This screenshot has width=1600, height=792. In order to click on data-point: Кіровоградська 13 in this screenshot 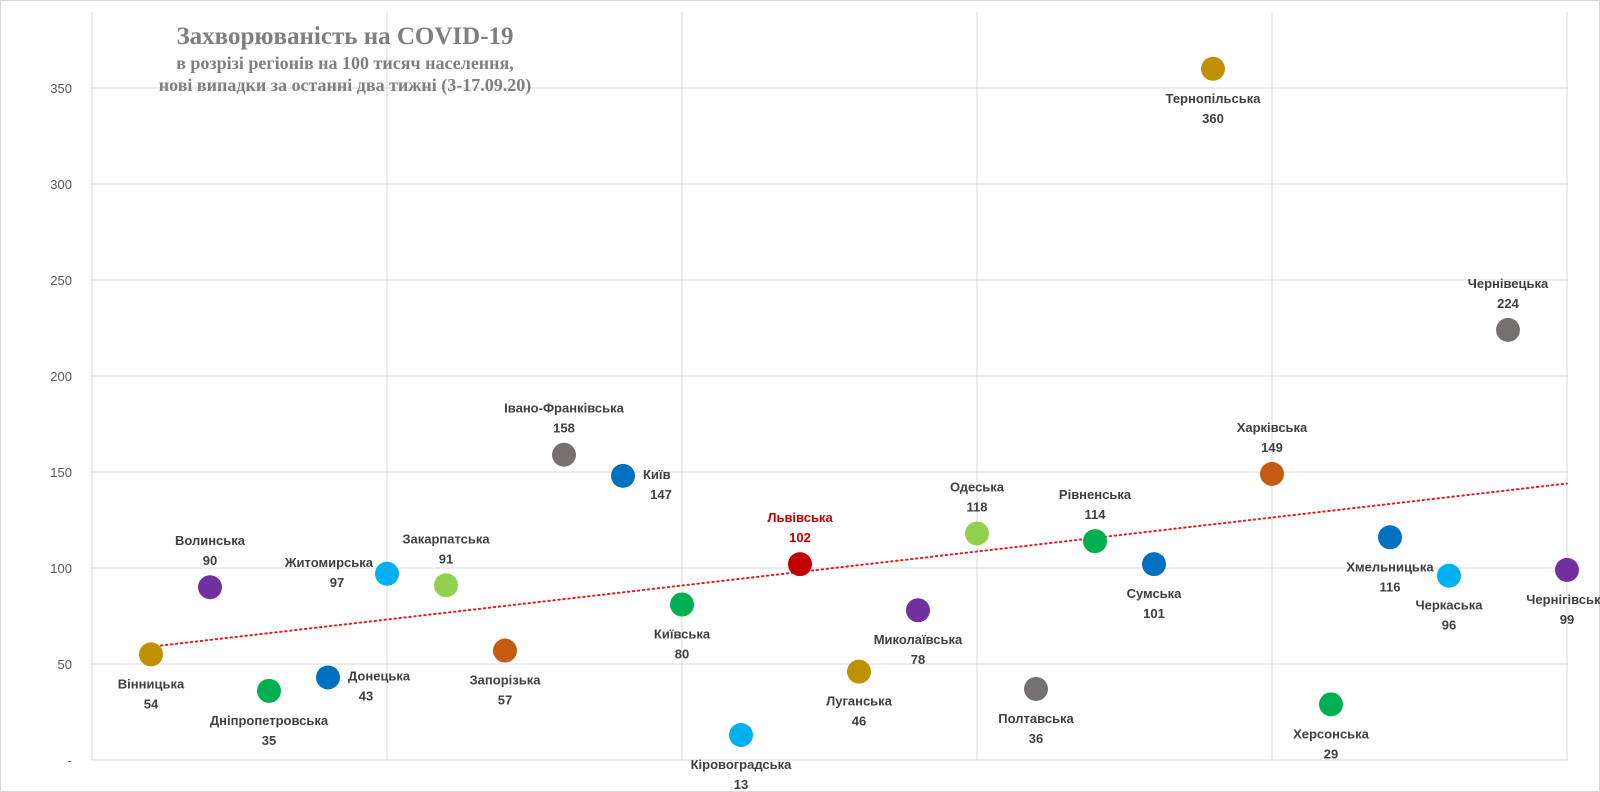, I will do `click(742, 757)`.